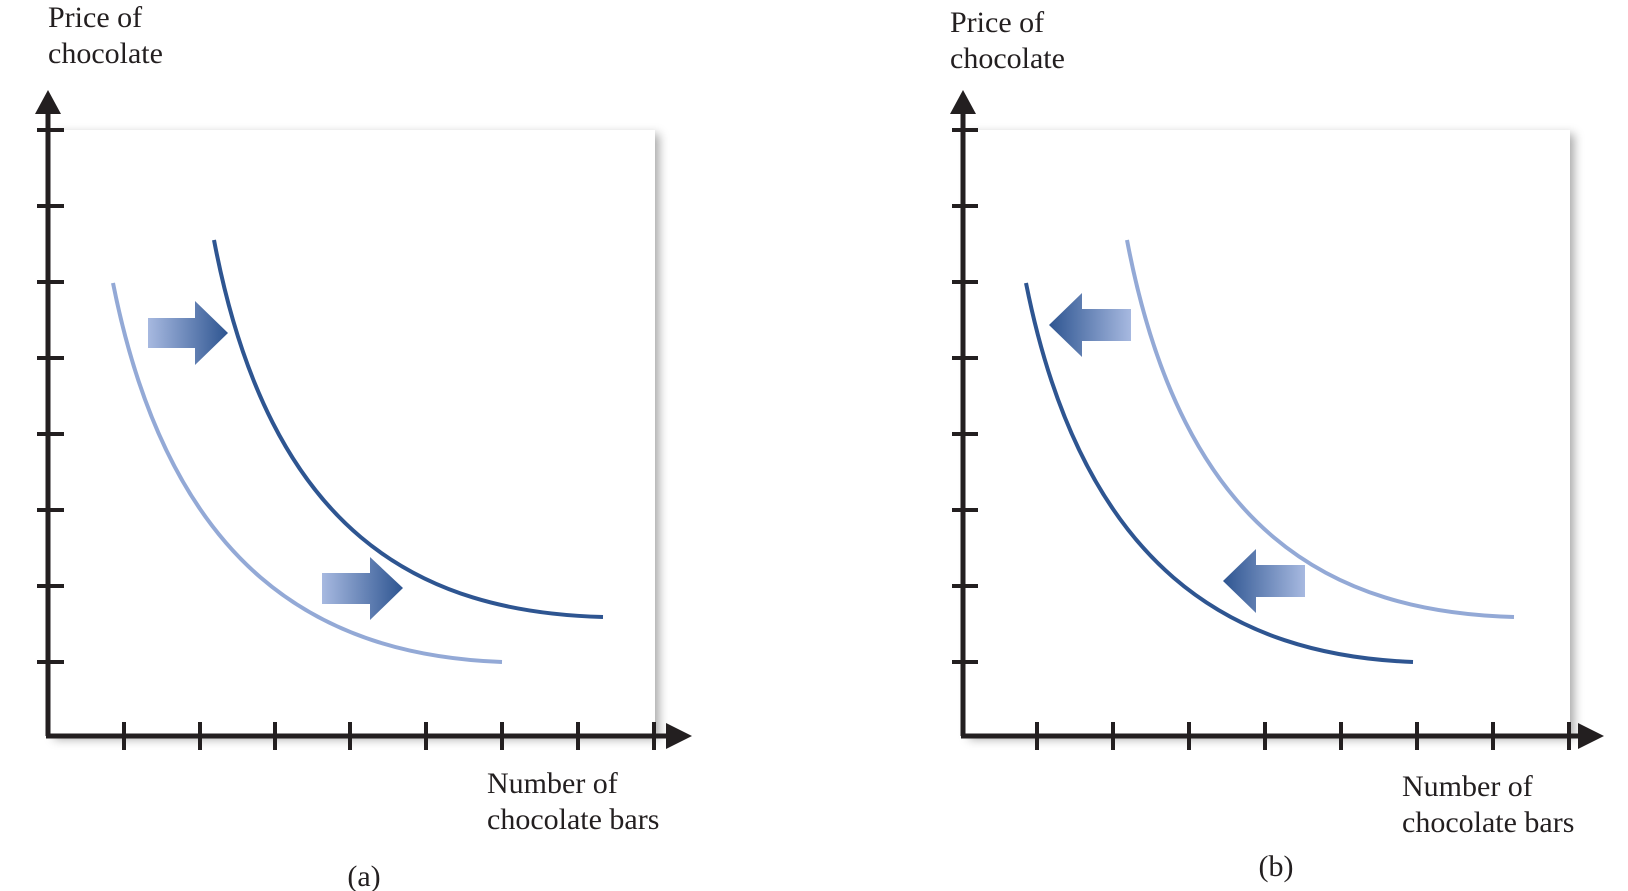  I want to click on x-axis-a, so click(369, 736).